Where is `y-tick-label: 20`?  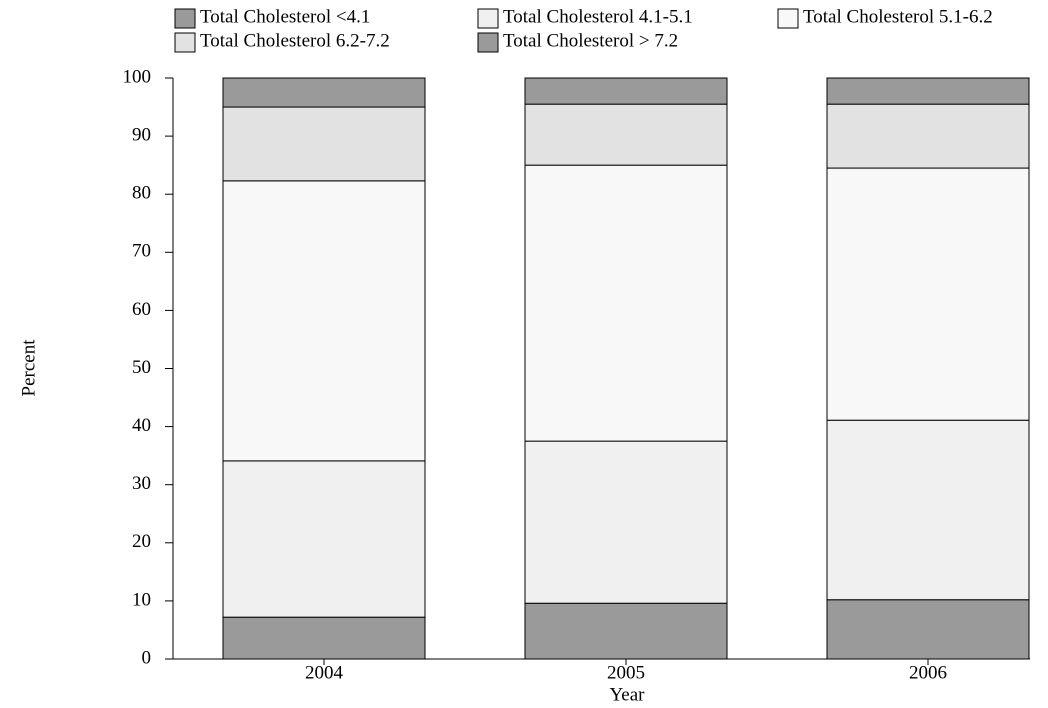 y-tick-label: 20 is located at coordinates (141, 541).